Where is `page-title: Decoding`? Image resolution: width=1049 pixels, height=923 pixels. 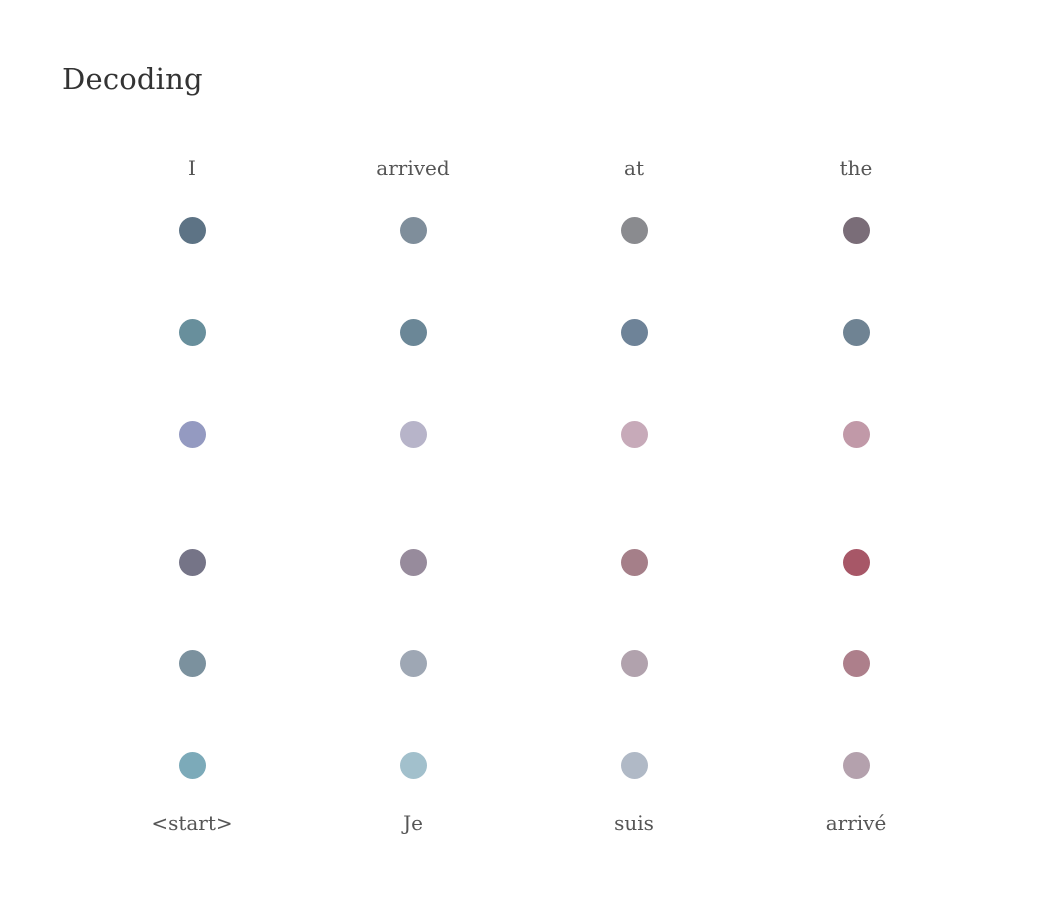
page-title: Decoding is located at coordinates (132, 79).